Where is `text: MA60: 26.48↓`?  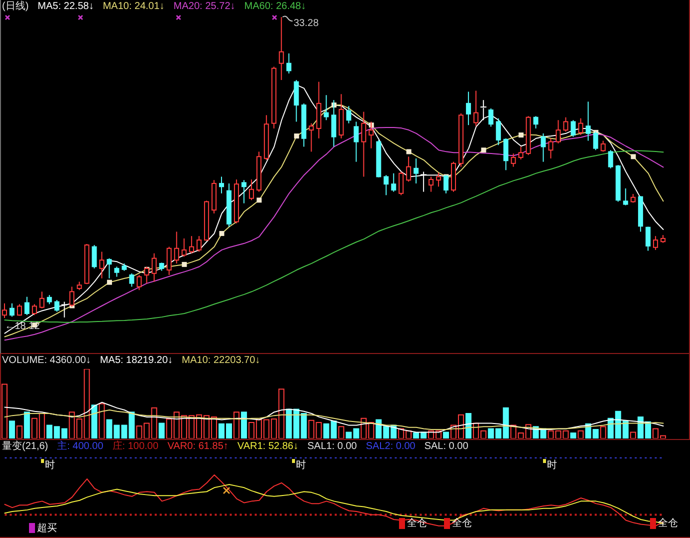 text: MA60: 26.48↓ is located at coordinates (275, 7).